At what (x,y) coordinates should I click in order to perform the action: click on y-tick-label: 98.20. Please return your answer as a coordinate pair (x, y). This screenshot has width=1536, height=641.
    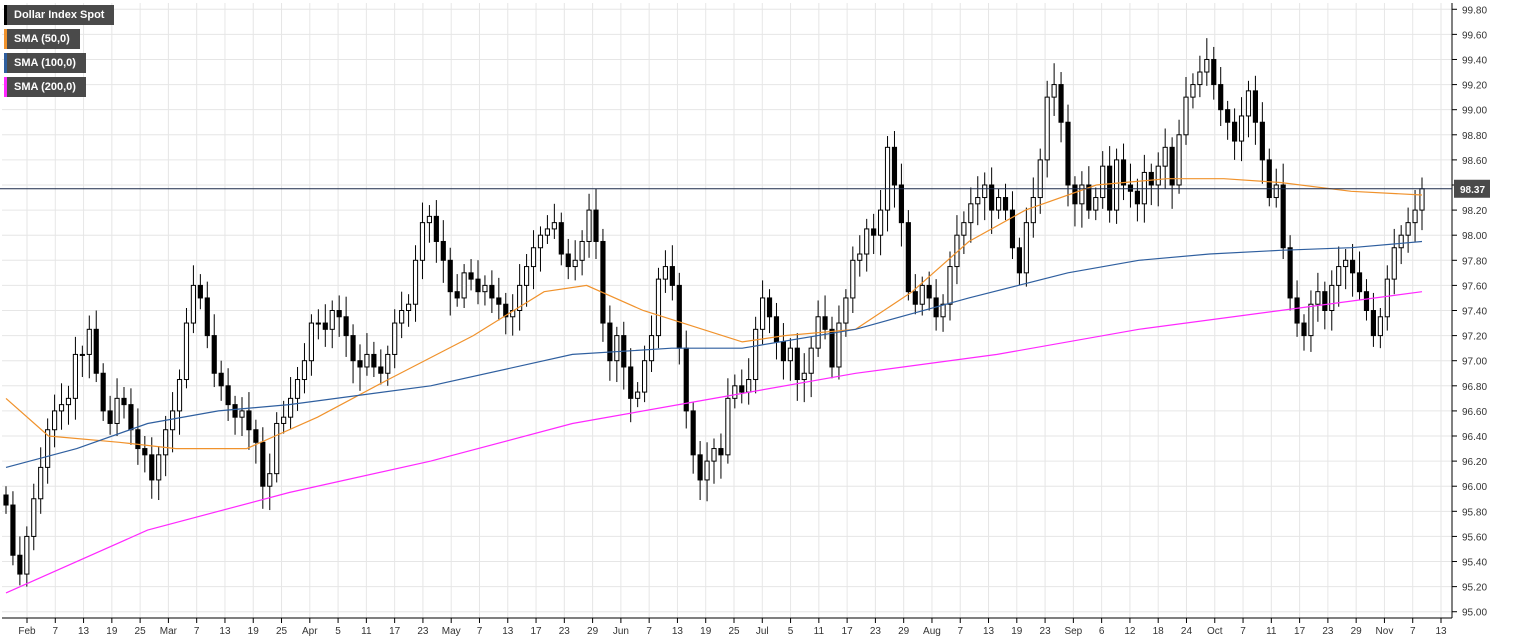
    Looking at the image, I should click on (1474, 211).